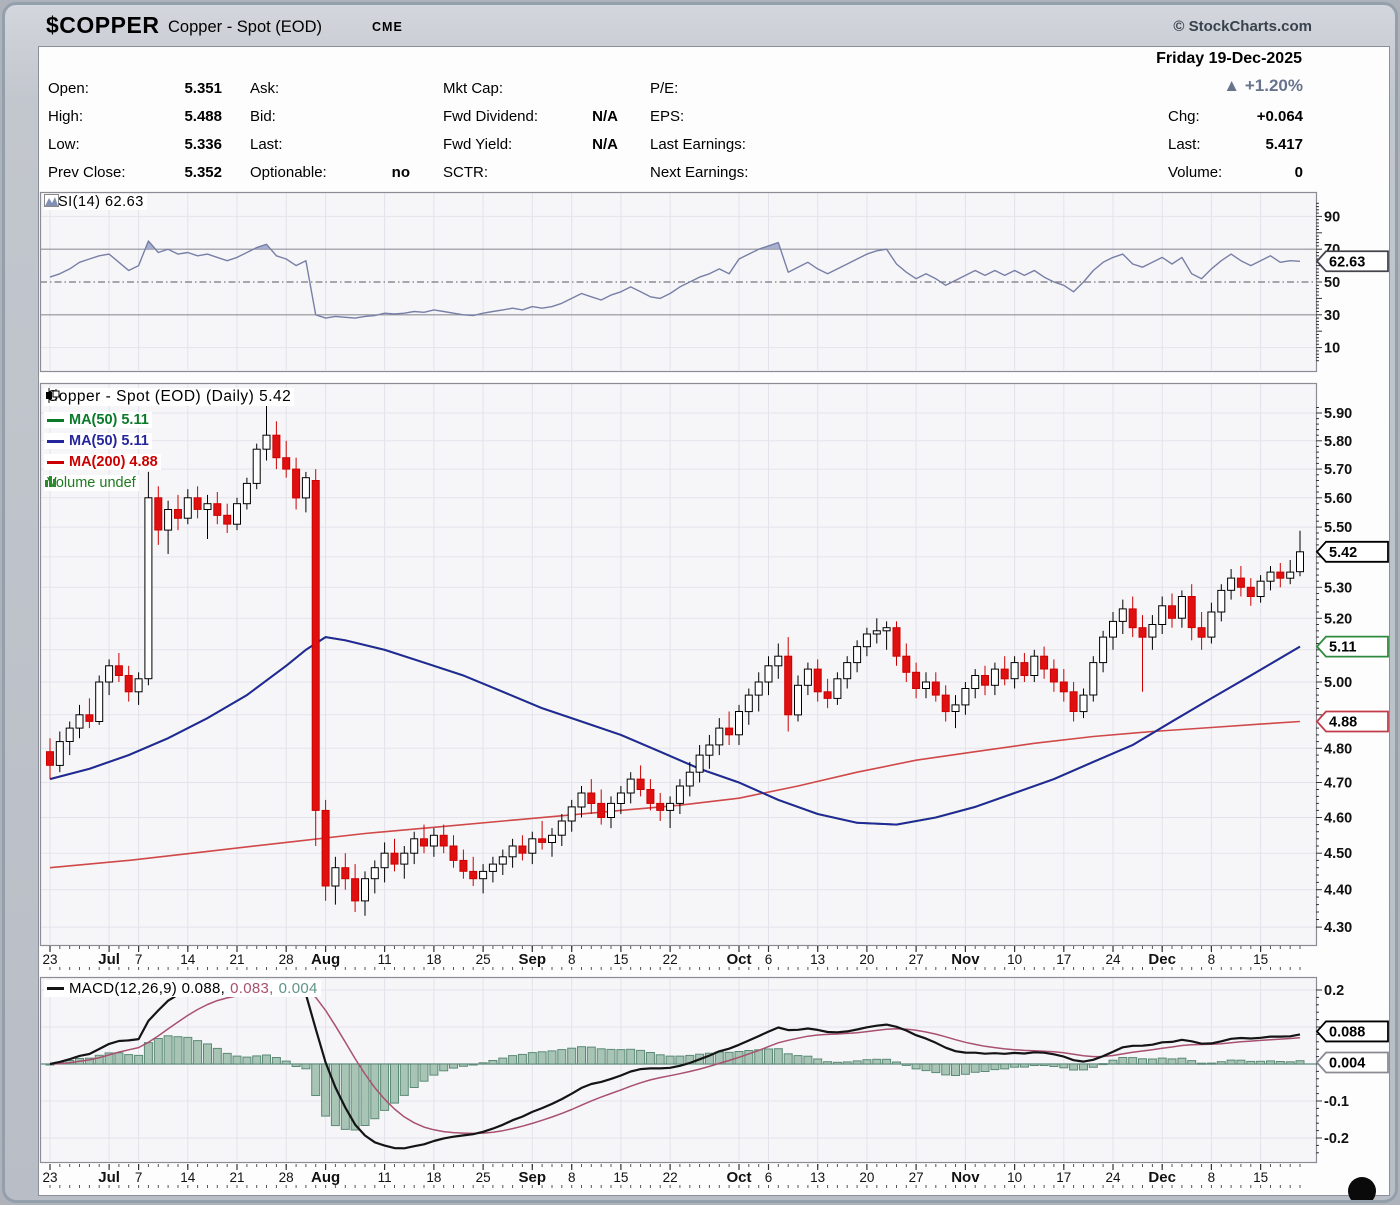  What do you see at coordinates (1201, 86) in the screenshot?
I see `percent-change: ▲ +1.20%` at bounding box center [1201, 86].